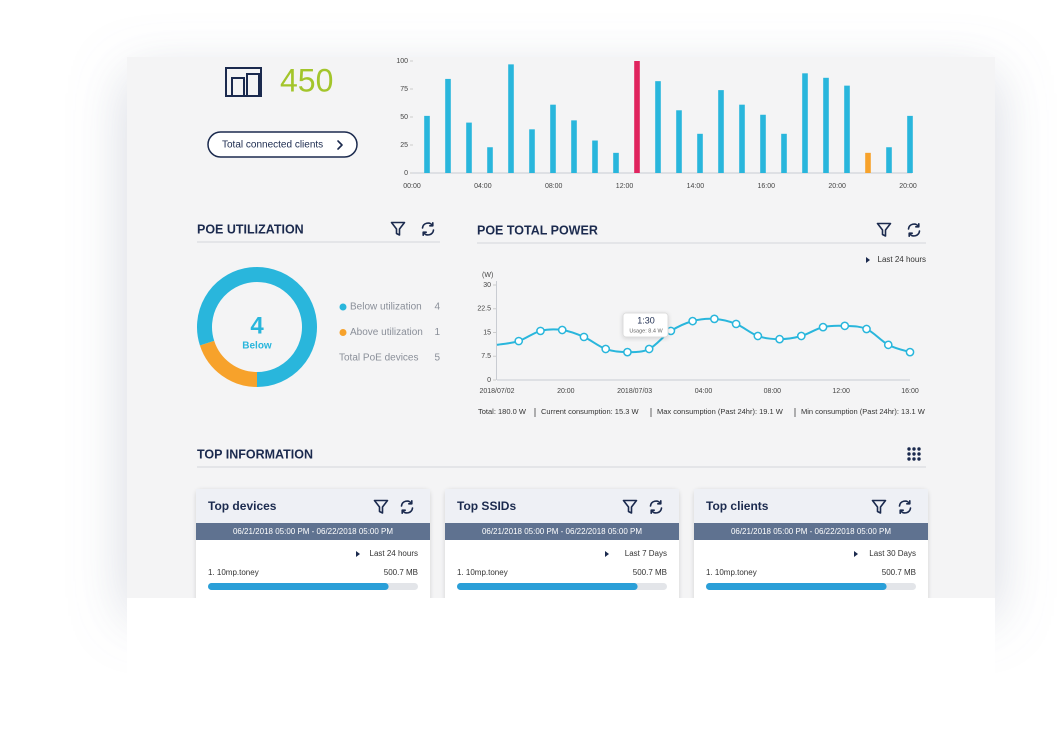  I want to click on legend-value: 5, so click(437, 358).